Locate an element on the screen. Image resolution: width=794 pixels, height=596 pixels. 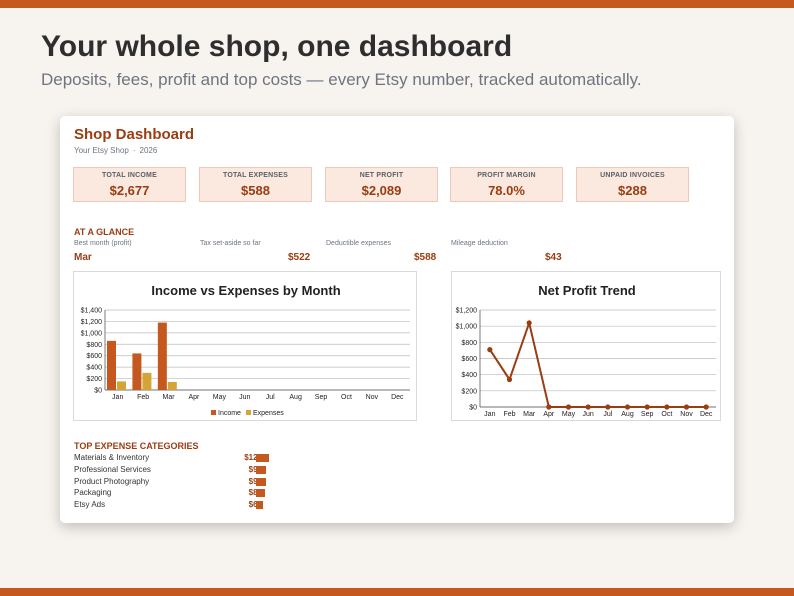
y-tick-label: $1,400 is located at coordinates (92, 311).